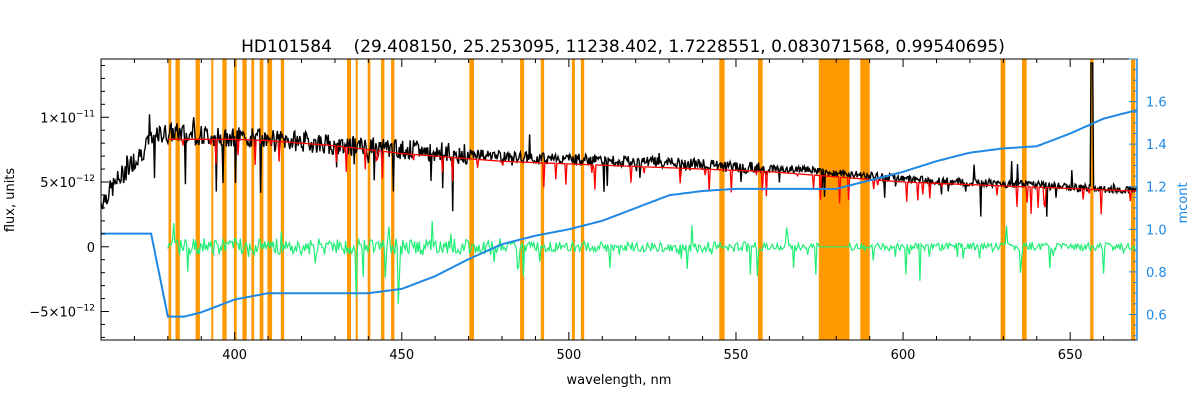  What do you see at coordinates (1156, 273) in the screenshot?
I see `y-right-tick-label: 0.8` at bounding box center [1156, 273].